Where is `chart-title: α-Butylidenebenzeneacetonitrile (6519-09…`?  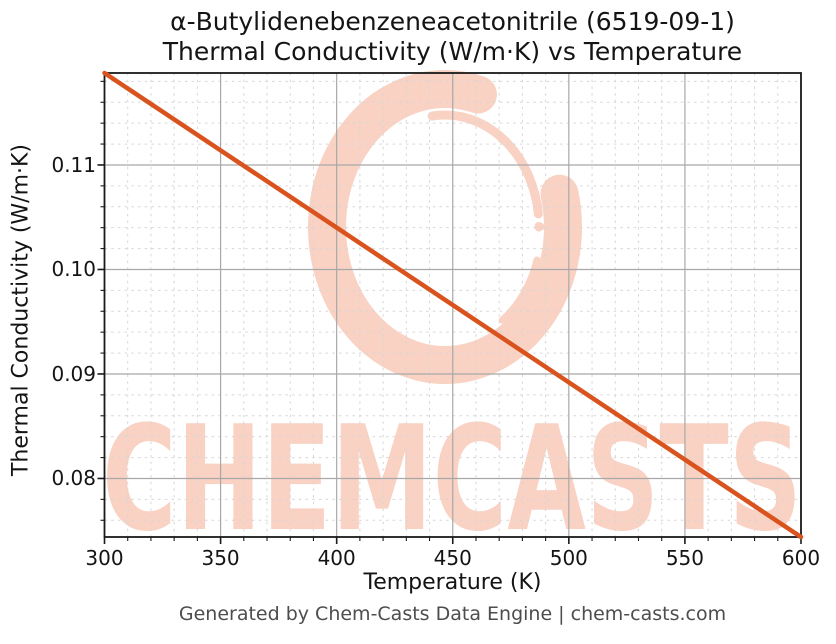
chart-title: α-Butylidenebenzeneacetonitrile (6519-09… is located at coordinates (452, 37).